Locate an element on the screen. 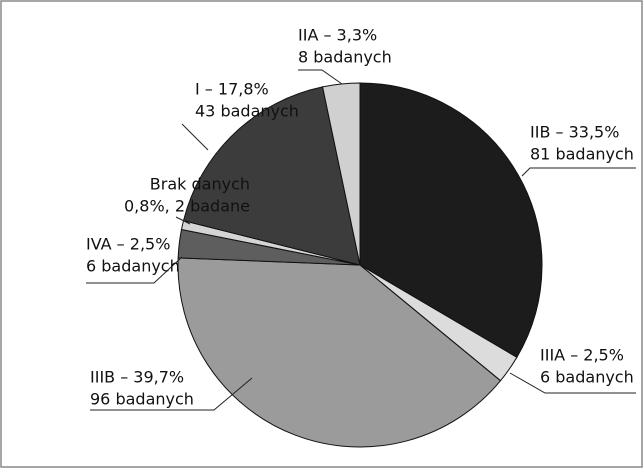 Image resolution: width=644 pixels, height=469 pixels. pie-slice is located at coordinates (271, 176).